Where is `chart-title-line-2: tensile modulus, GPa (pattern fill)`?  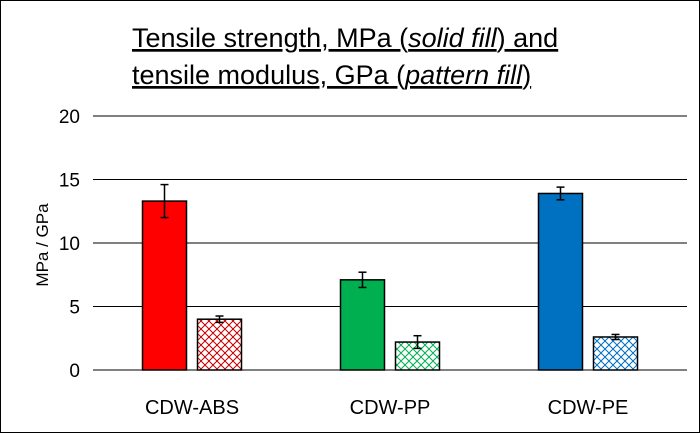
chart-title-line-2: tensile modulus, GPa (pattern fill) is located at coordinates (331, 75).